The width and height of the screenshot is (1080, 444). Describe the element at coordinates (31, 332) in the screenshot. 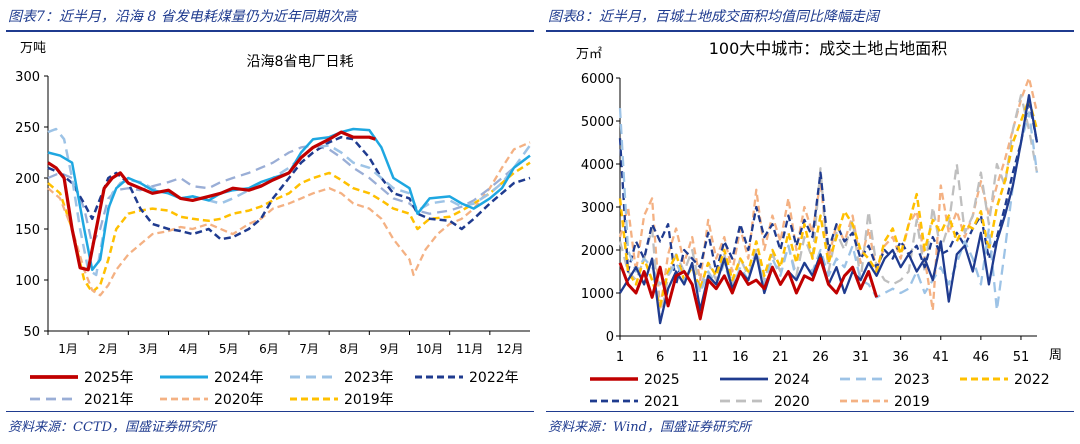

I see `y-tick-label-50: 50` at that location.